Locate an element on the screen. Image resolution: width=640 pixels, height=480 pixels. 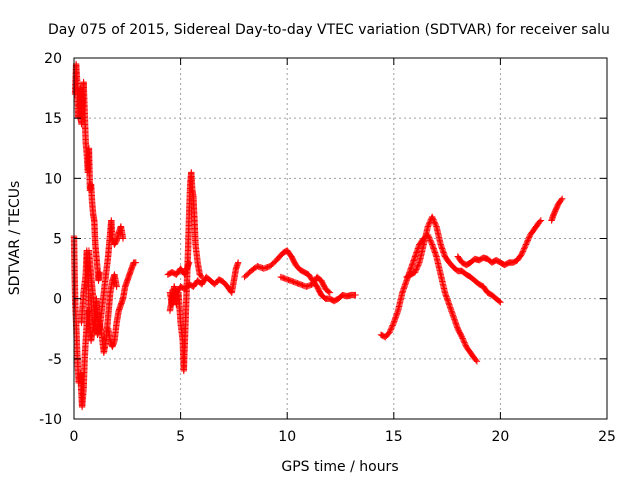
x-tick-label: 0 is located at coordinates (74, 437).